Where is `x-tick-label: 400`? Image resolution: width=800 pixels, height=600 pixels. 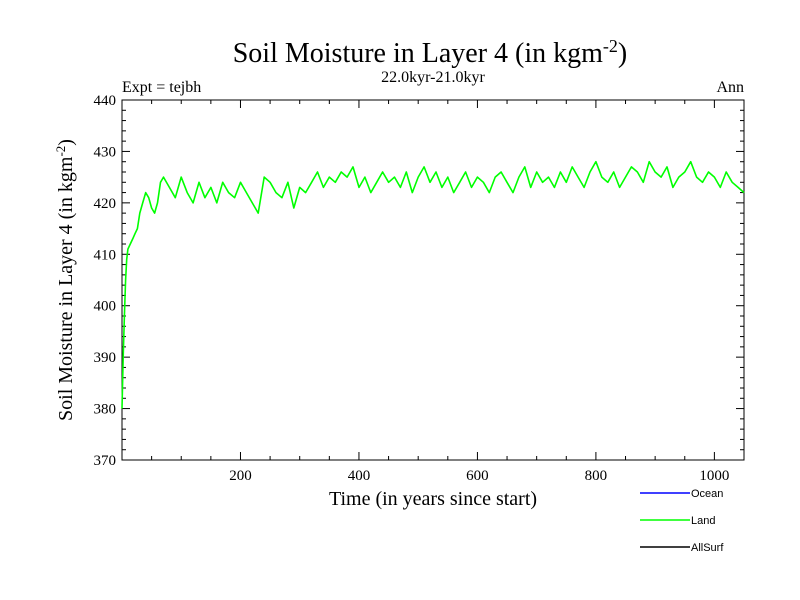 x-tick-label: 400 is located at coordinates (359, 476).